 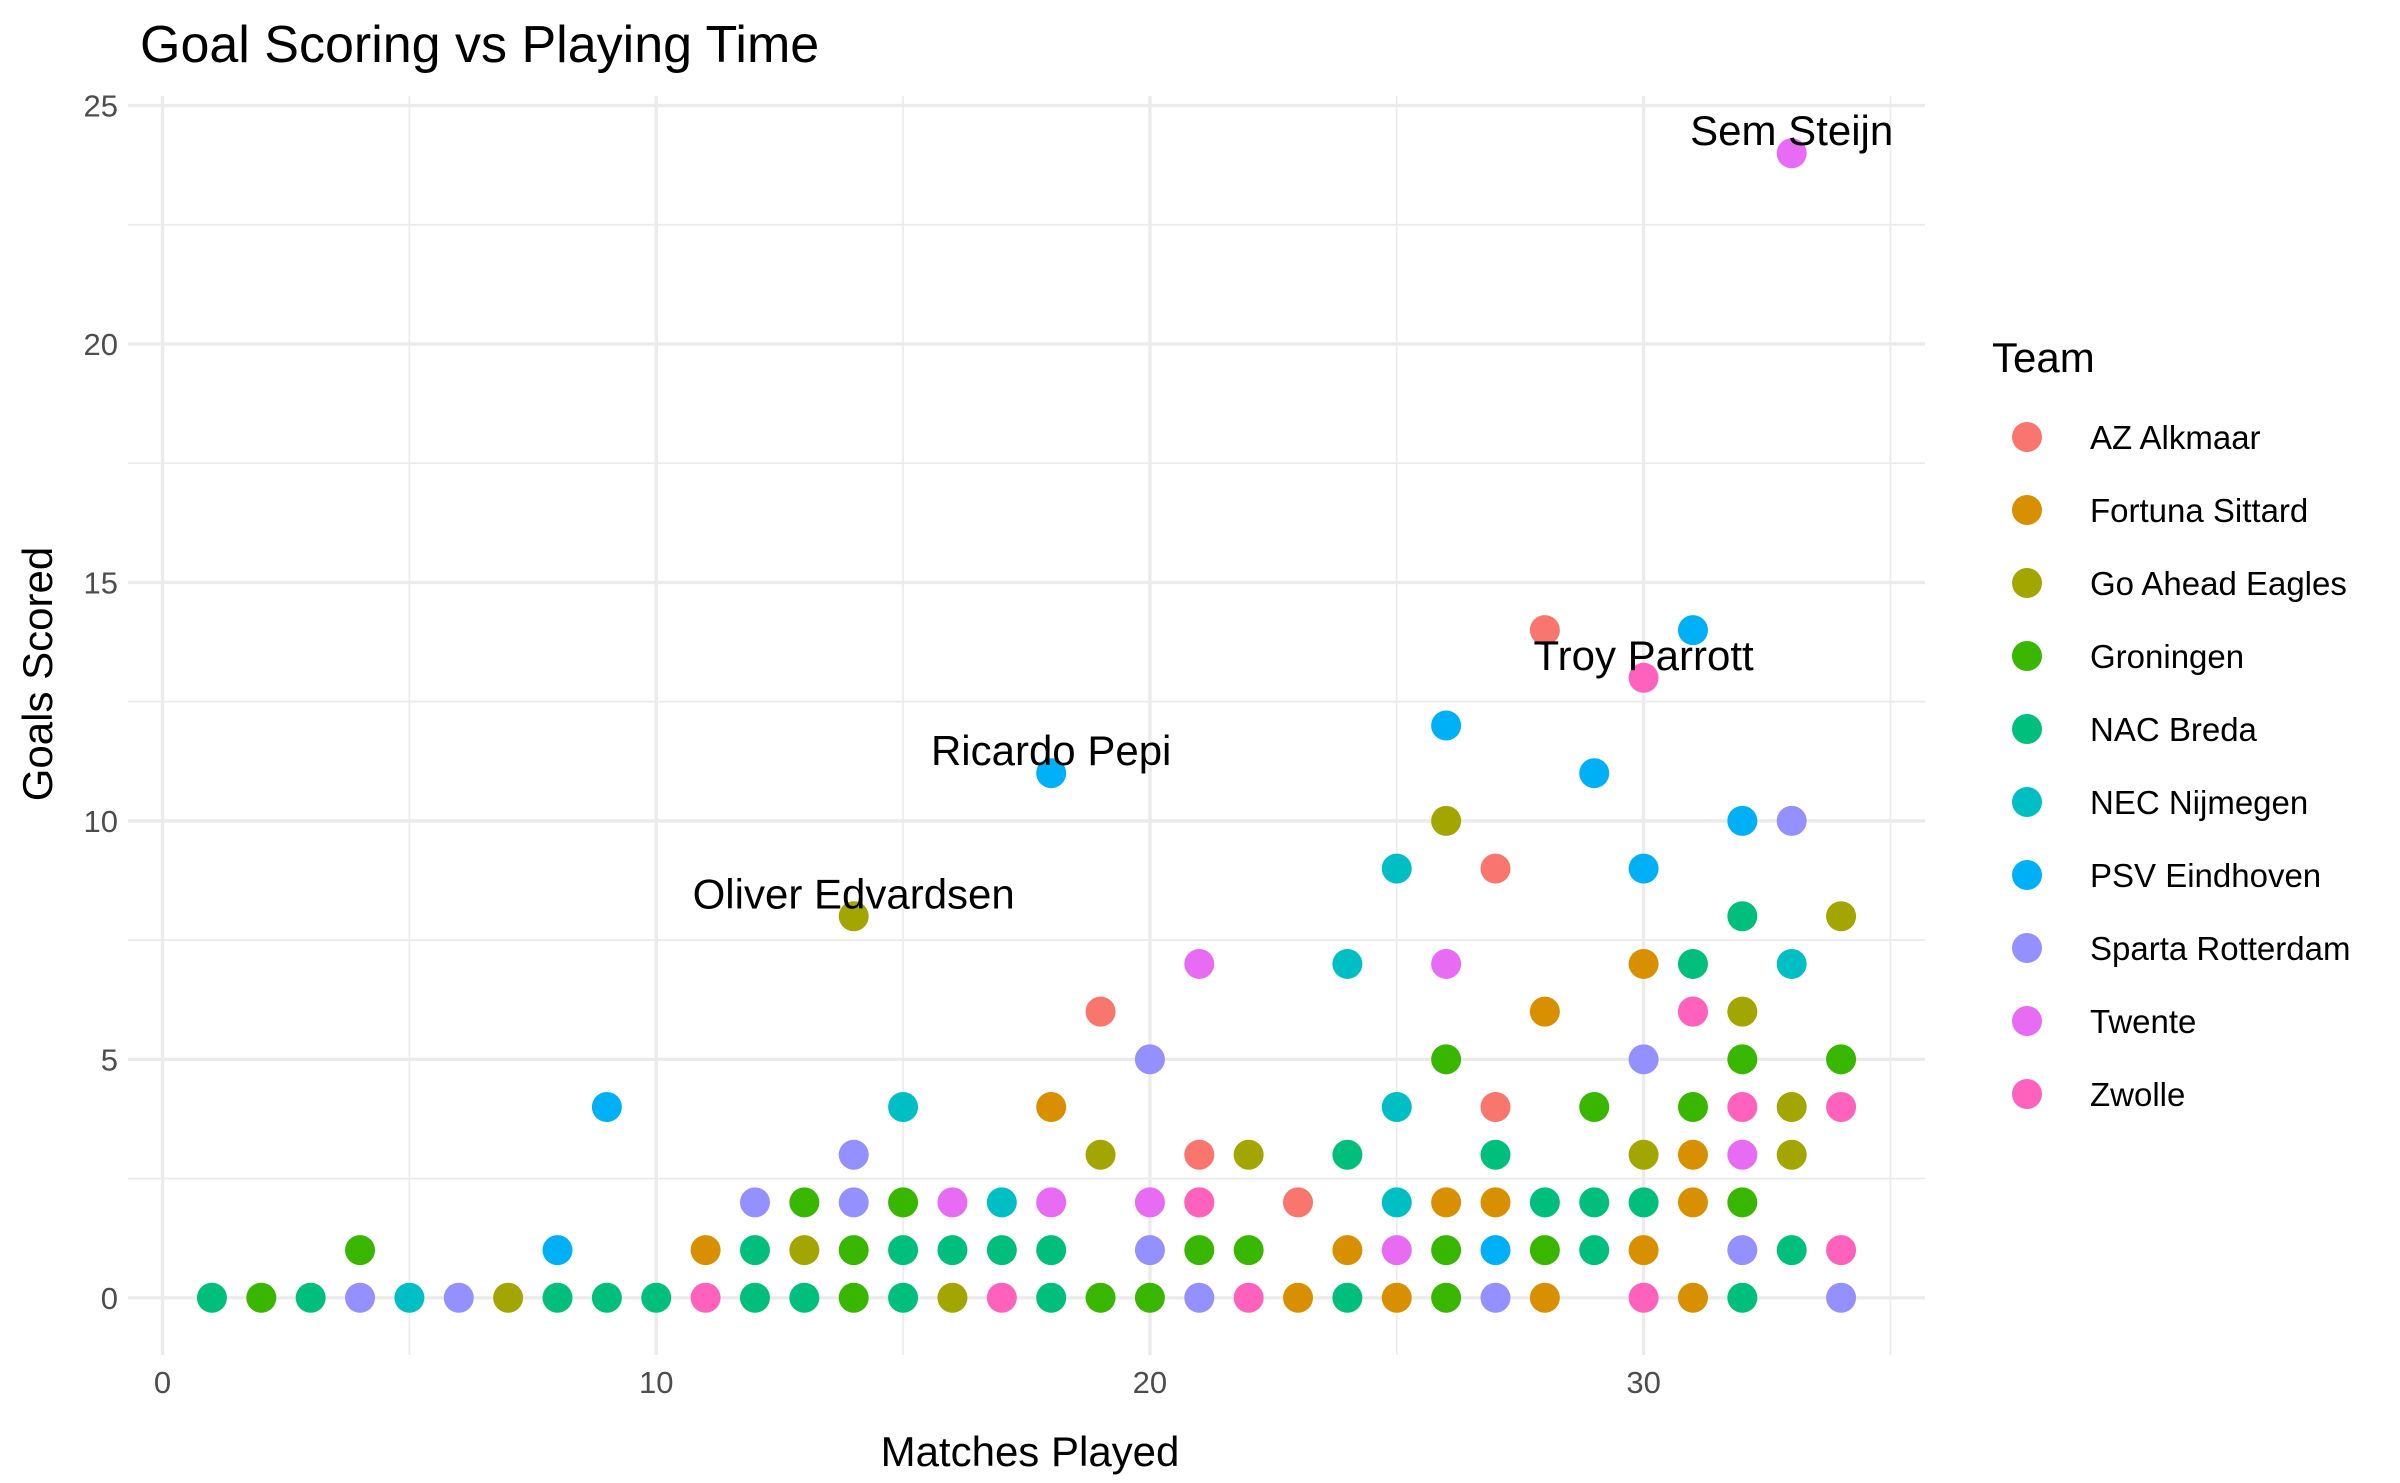 I want to click on x-tick-label: 20, so click(x=1150, y=1382).